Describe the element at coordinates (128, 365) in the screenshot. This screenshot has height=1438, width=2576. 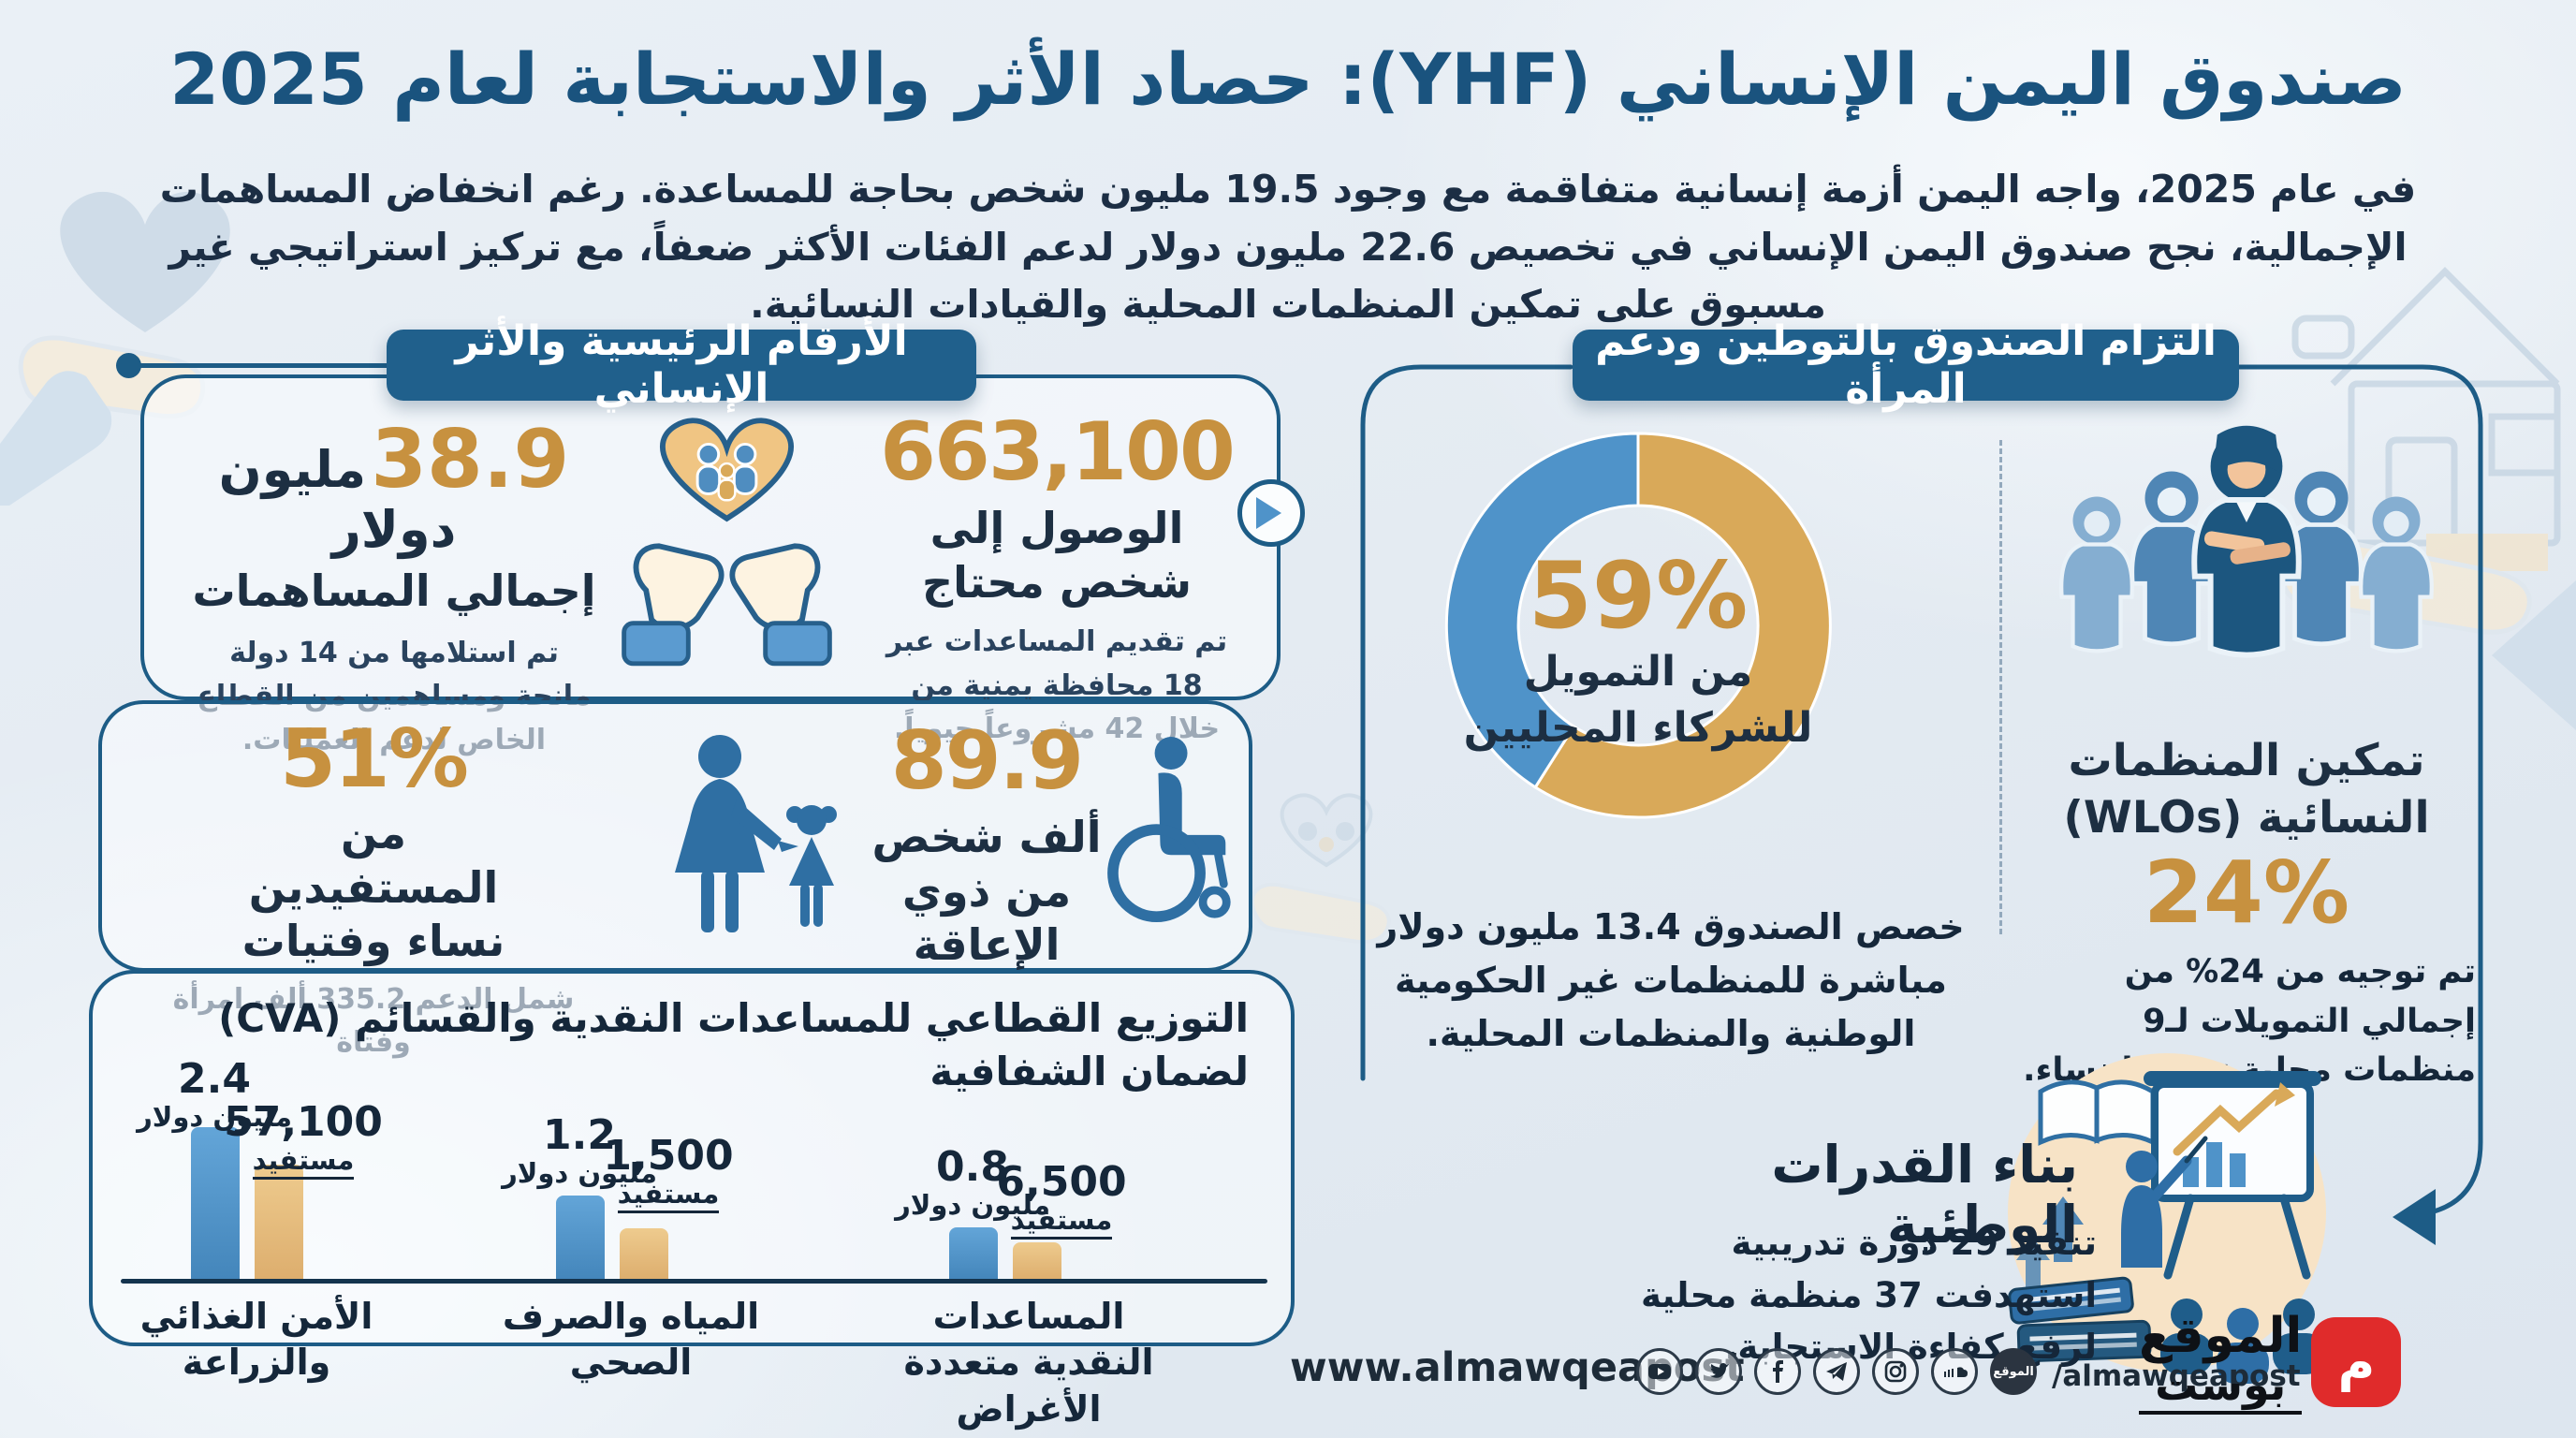
I see `header-connector-dot` at that location.